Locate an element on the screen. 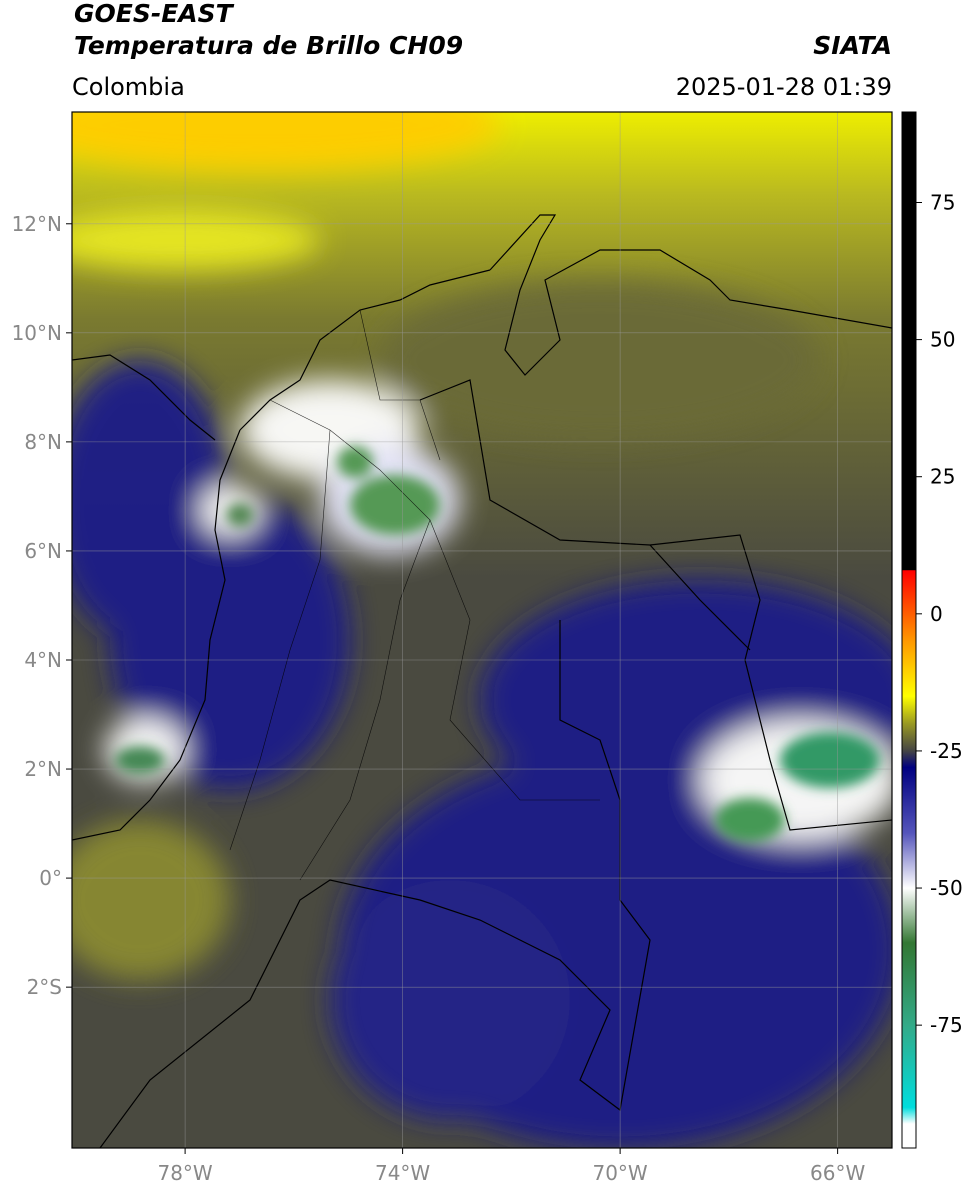  colorbar is located at coordinates (909, 630).